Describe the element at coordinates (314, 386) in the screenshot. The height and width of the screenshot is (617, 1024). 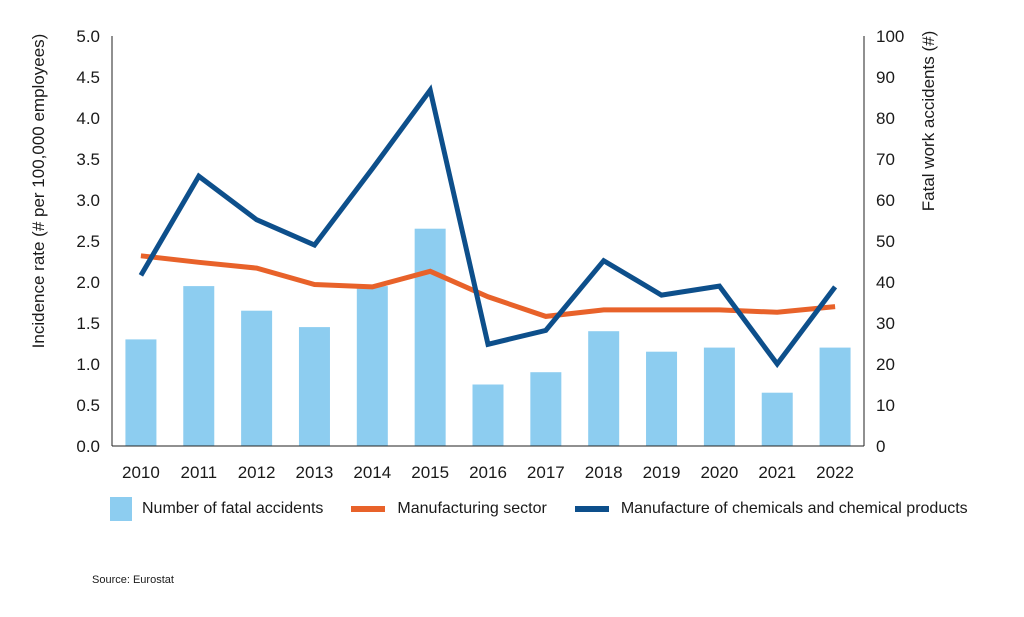
I see `bar-2013` at that location.